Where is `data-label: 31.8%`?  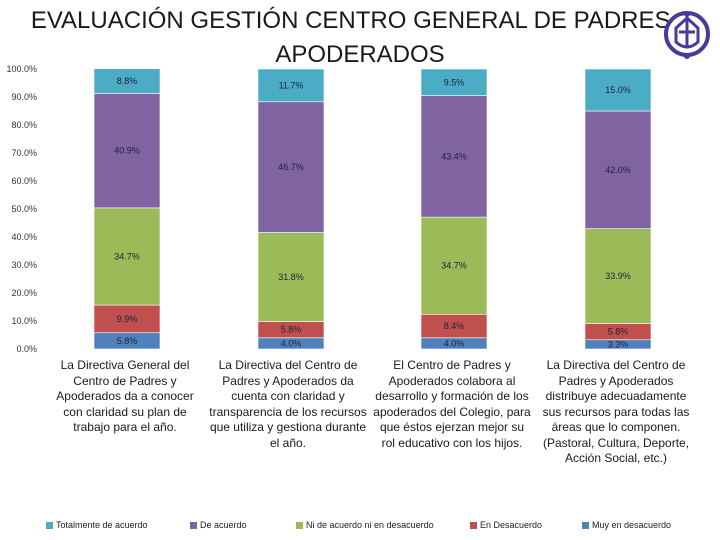 data-label: 31.8% is located at coordinates (291, 277).